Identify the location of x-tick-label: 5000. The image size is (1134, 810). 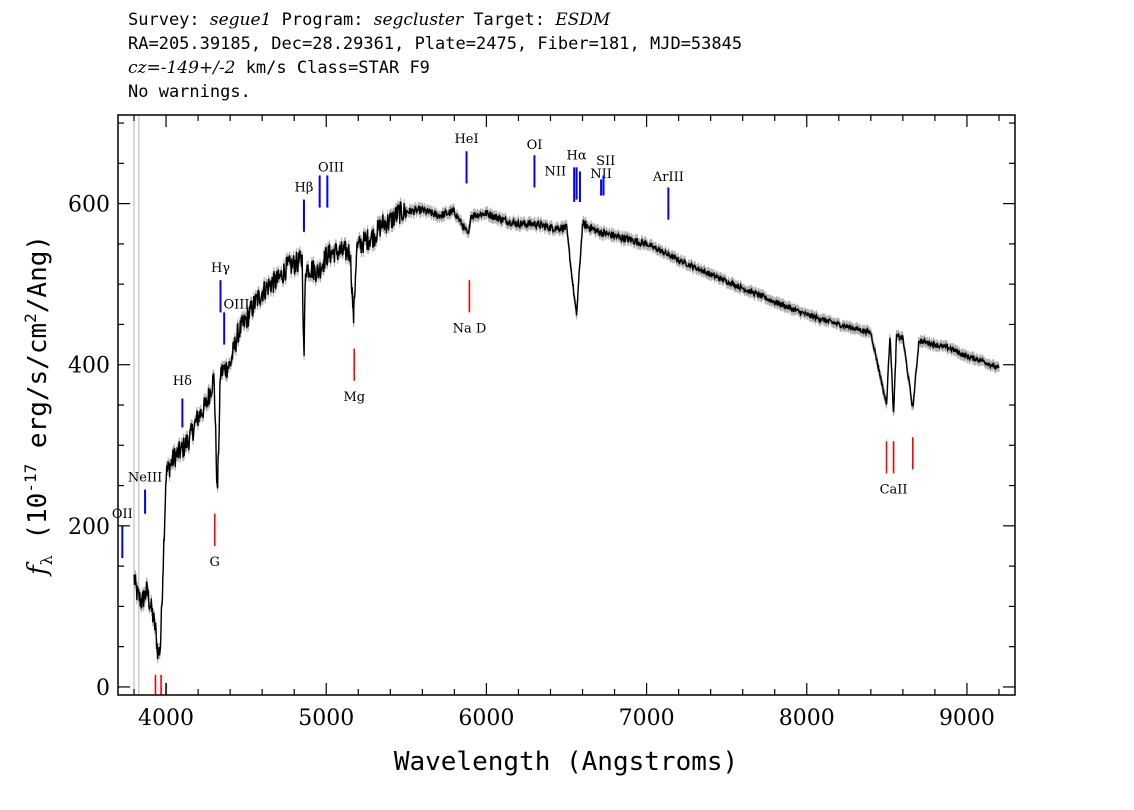
(326, 718).